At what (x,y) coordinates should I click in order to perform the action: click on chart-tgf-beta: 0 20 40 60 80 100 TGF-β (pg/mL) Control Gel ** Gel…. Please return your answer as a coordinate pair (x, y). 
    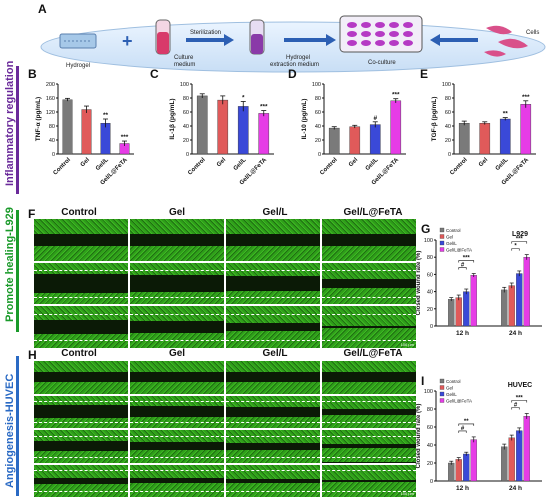
    Looking at the image, I should click on (483, 134).